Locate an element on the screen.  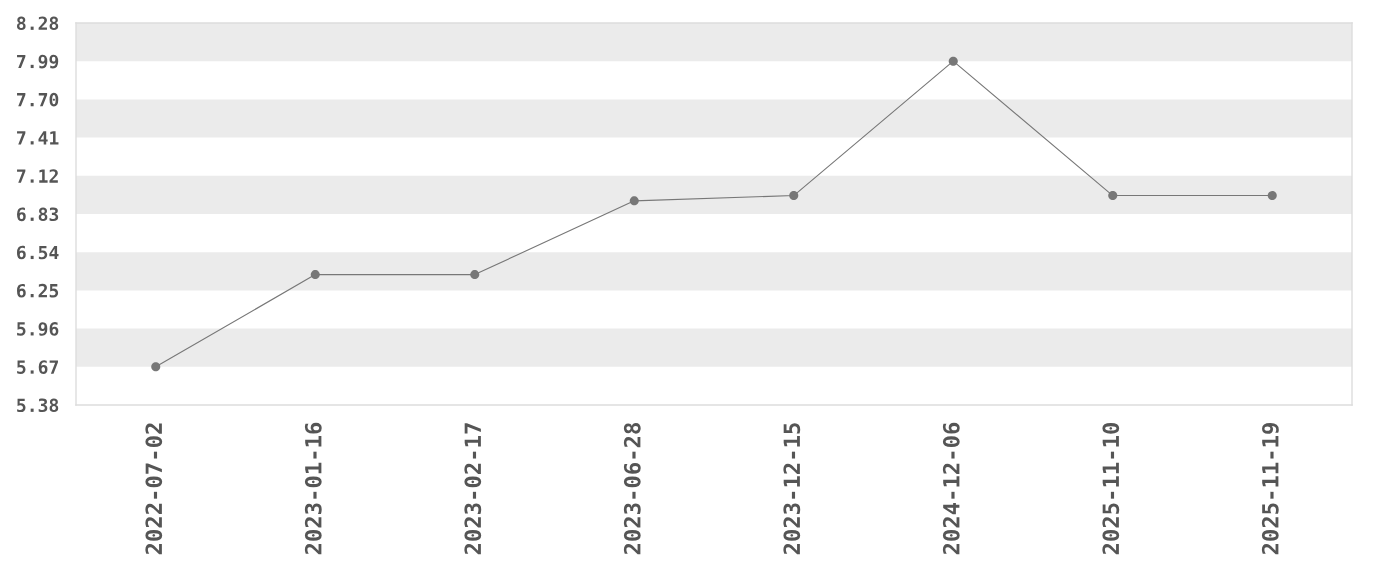
y-tick-label: 7.12 is located at coordinates (37, 176).